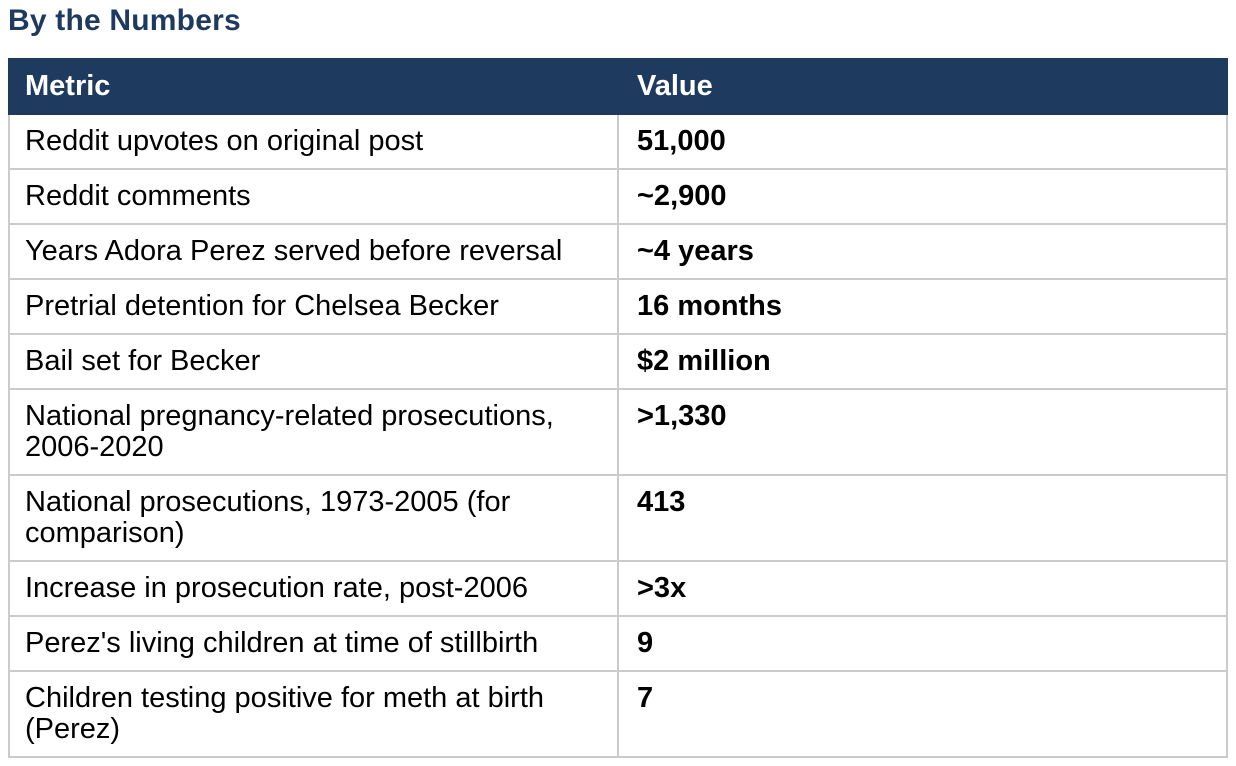 Image resolution: width=1236 pixels, height=766 pixels. Describe the element at coordinates (922, 361) in the screenshot. I see `value-cell: $2 million` at that location.